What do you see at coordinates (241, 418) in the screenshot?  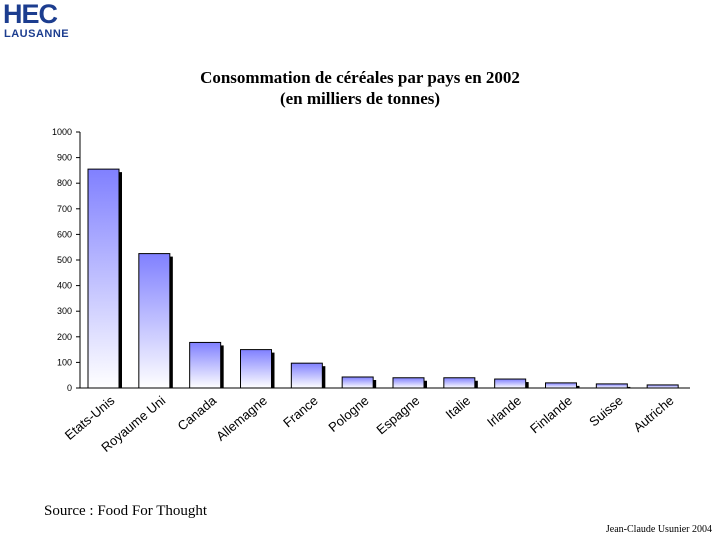 I see `x-tick-label: Allemagne` at bounding box center [241, 418].